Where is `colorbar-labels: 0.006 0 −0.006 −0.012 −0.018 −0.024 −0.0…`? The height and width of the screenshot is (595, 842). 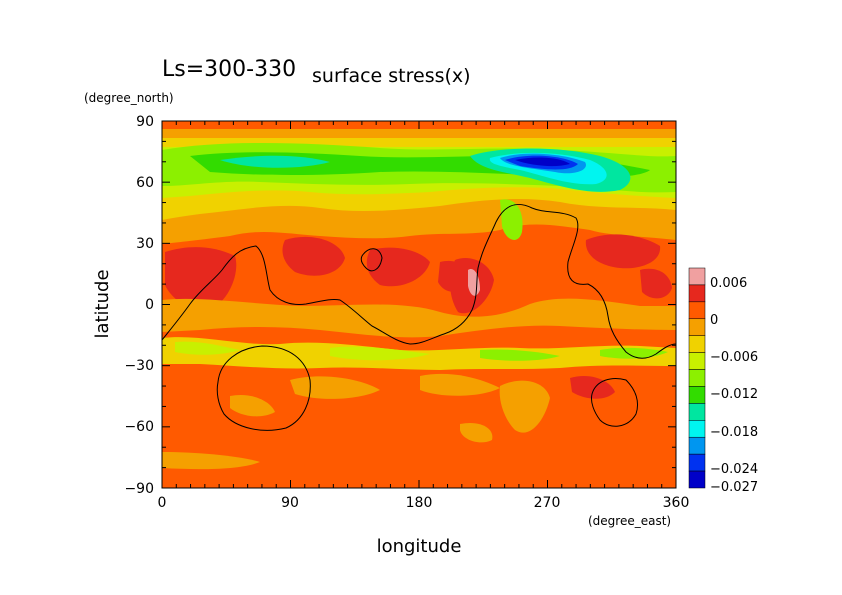 colorbar-labels: 0.006 0 −0.006 −0.012 −0.018 −0.024 −0.0… is located at coordinates (734, 385).